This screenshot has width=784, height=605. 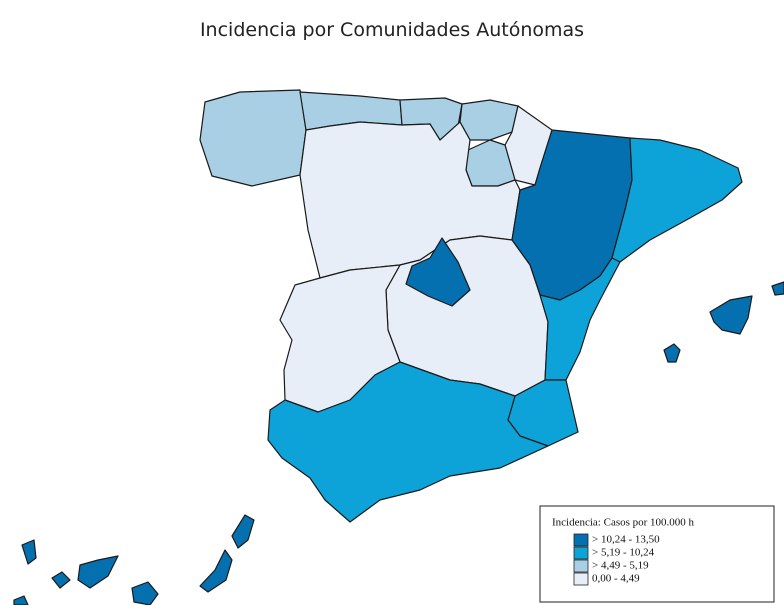 What do you see at coordinates (620, 566) in the screenshot?
I see `legend-label: > 4,49 - 5,19` at bounding box center [620, 566].